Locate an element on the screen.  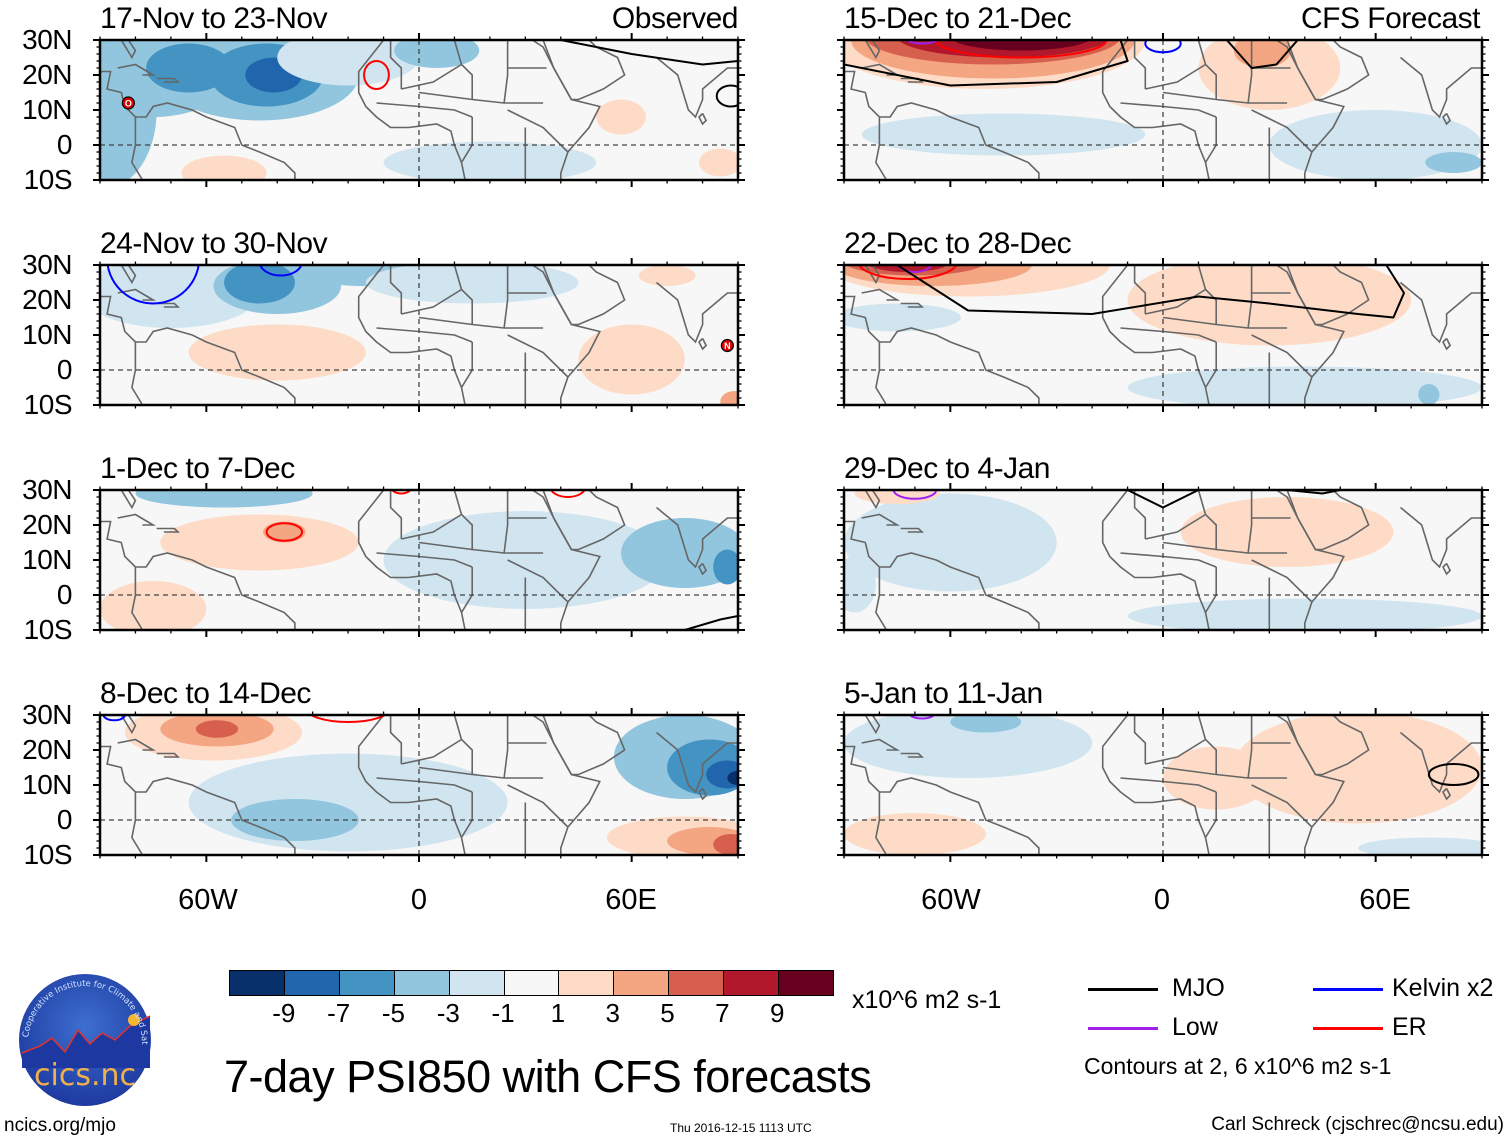
panel-title: 5-Jan to 11-Jan is located at coordinates (943, 693).